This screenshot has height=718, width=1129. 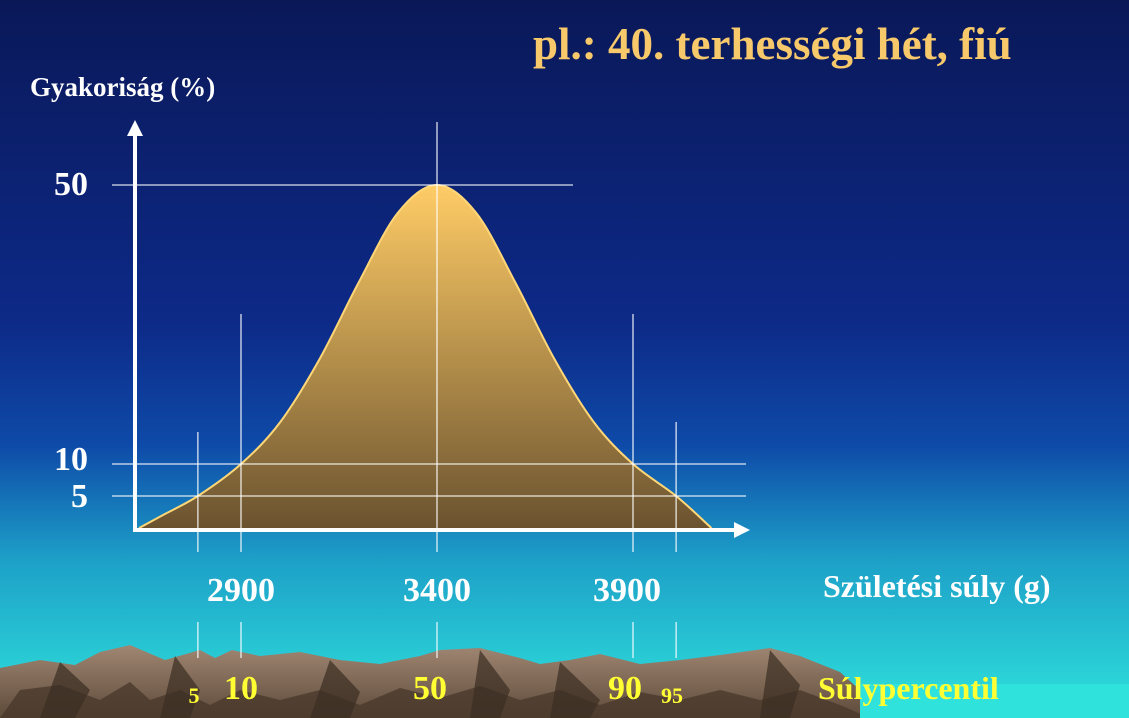 I want to click on percentile-label-5: 5, so click(x=194, y=695).